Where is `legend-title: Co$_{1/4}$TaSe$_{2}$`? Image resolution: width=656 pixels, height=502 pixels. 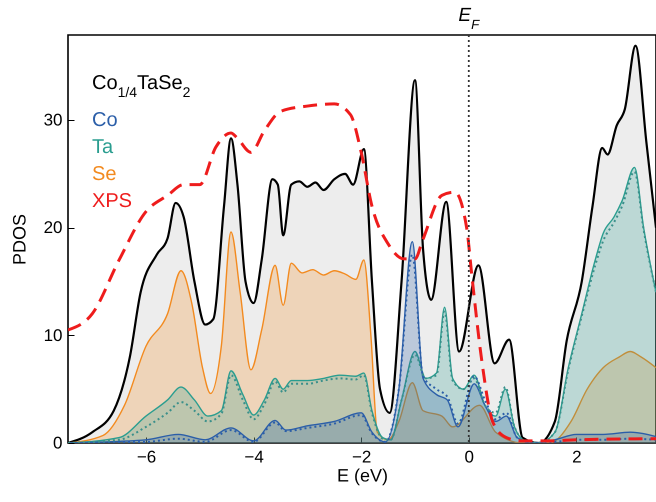
legend-title: Co$_{1/4}$TaSe$_{2}$ is located at coordinates (141, 86).